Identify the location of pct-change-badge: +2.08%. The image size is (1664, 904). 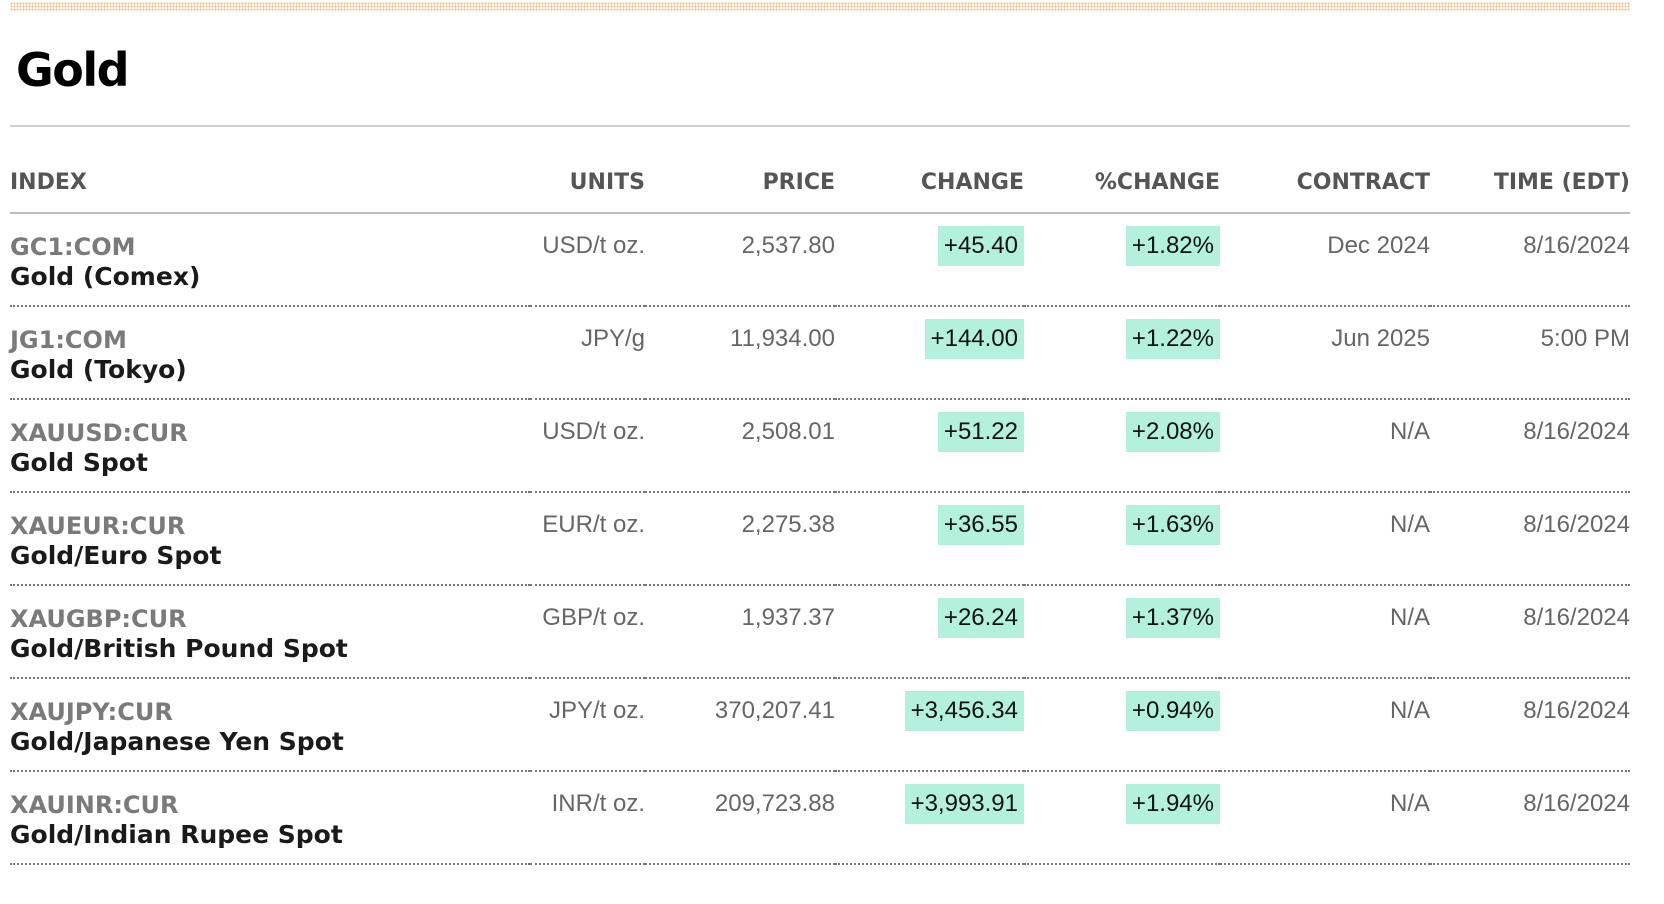
(1172, 432).